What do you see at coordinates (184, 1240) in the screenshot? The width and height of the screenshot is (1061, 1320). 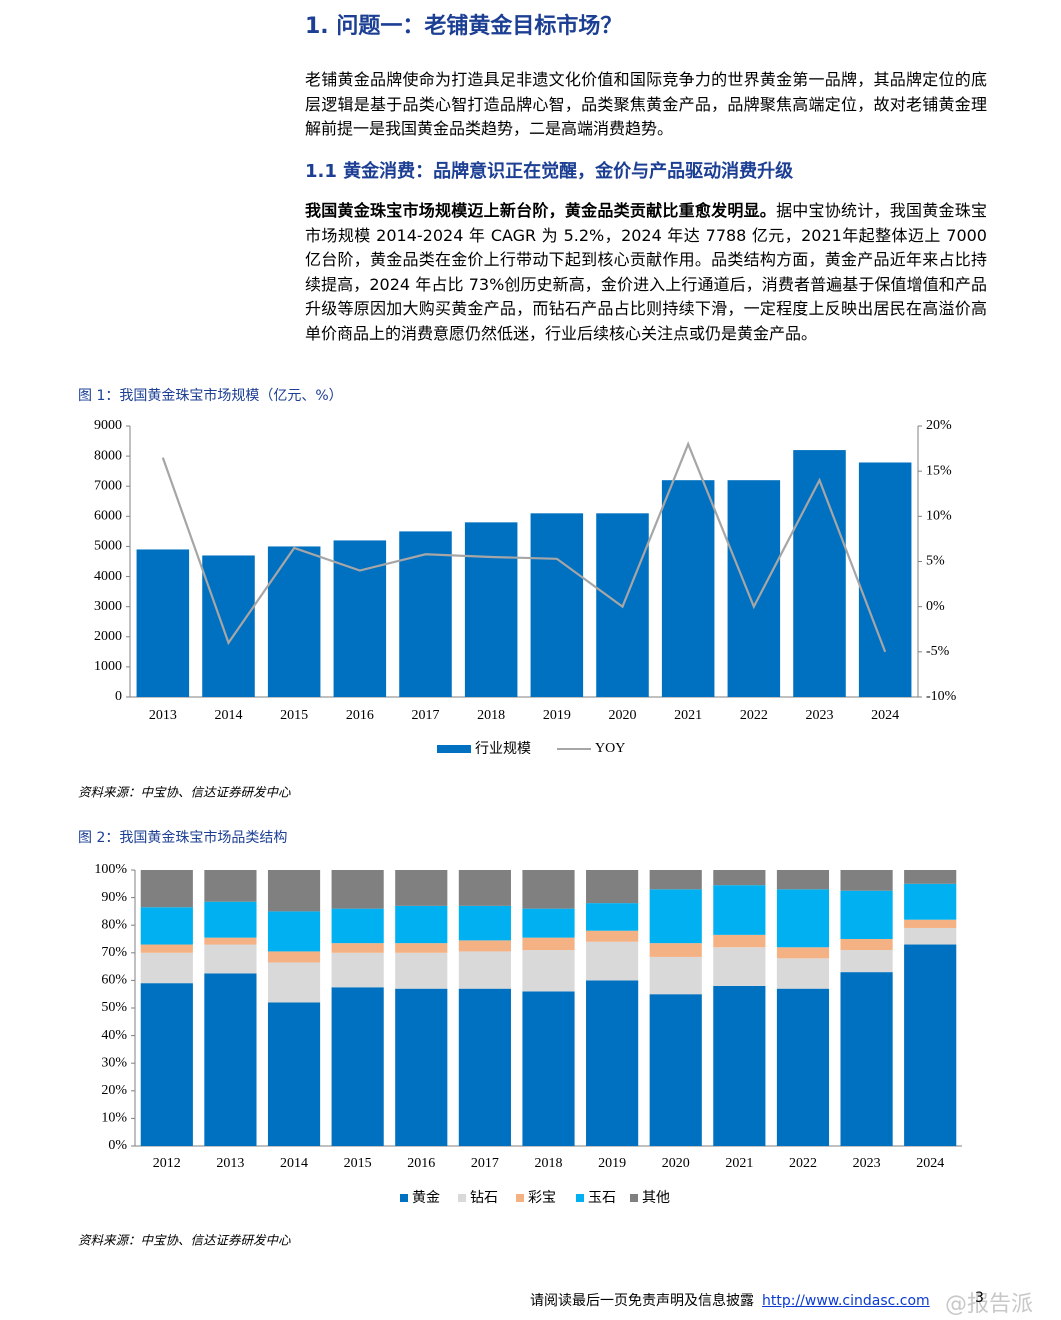 I see `source-note: 资料来源：中宝协、信达证券研发中心` at bounding box center [184, 1240].